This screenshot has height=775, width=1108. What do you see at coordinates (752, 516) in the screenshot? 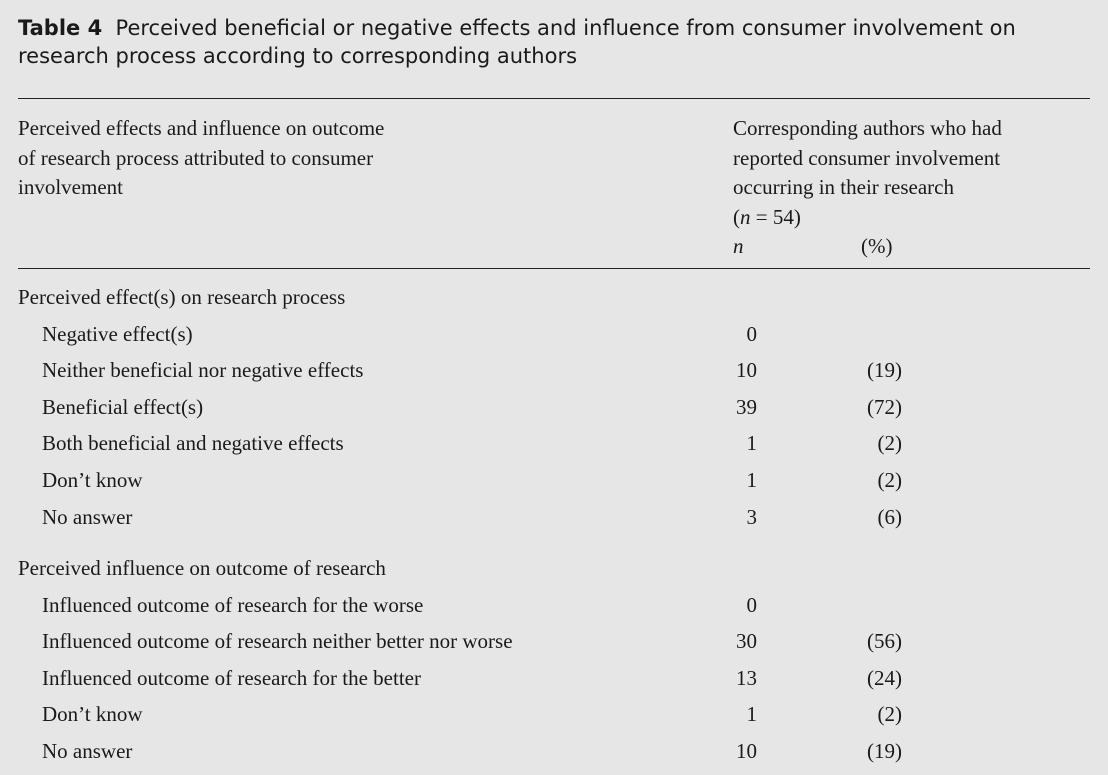
I see `row-n: 3` at bounding box center [752, 516].